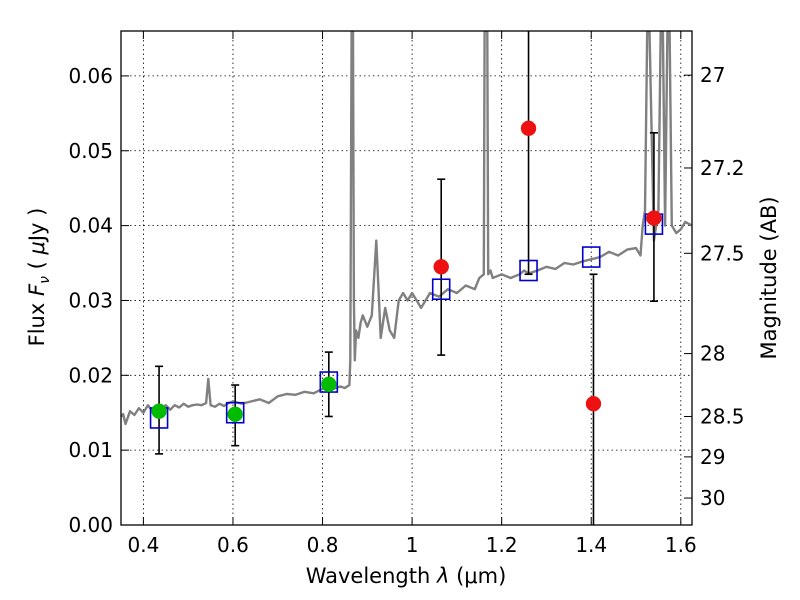  I want to click on y-tick-label: 0.01, so click(90, 450).